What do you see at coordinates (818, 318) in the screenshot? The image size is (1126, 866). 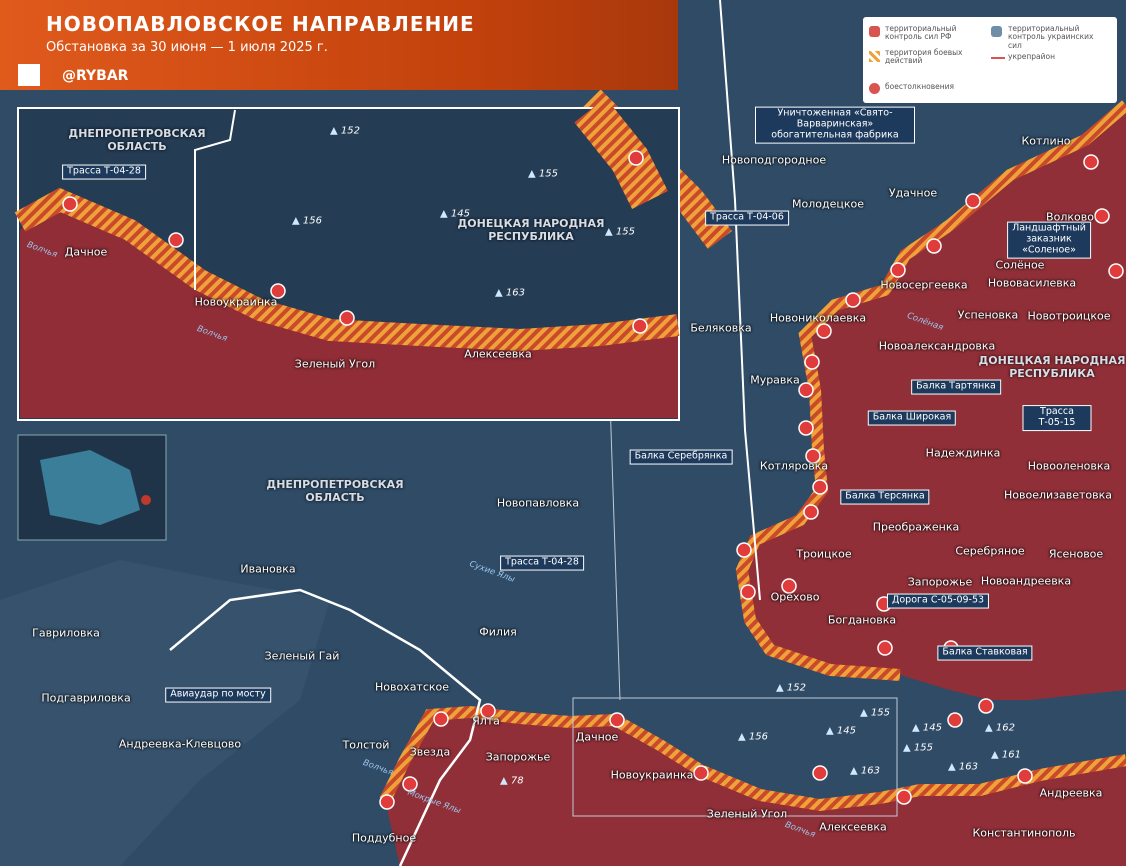 I see `settlement-label: Новониколаевка` at bounding box center [818, 318].